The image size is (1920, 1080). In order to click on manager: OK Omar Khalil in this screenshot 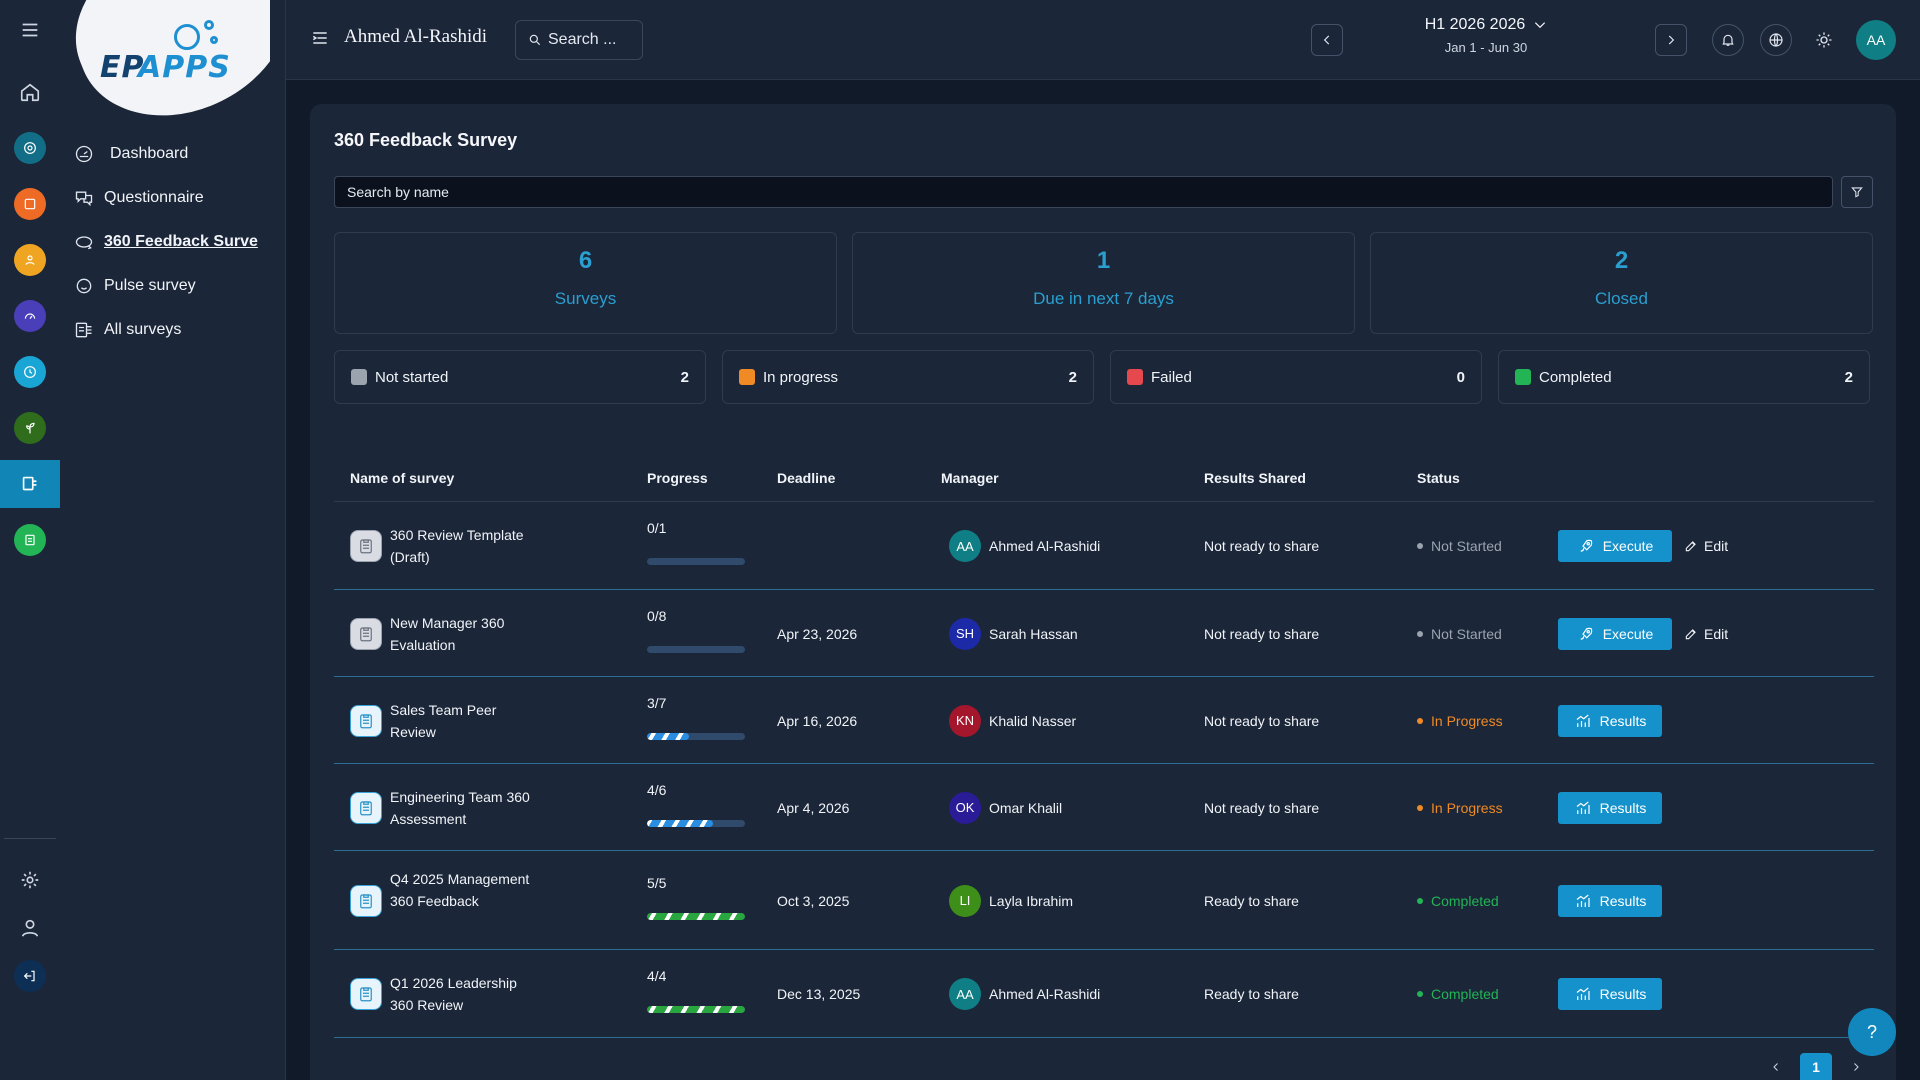, I will do `click(1006, 807)`.